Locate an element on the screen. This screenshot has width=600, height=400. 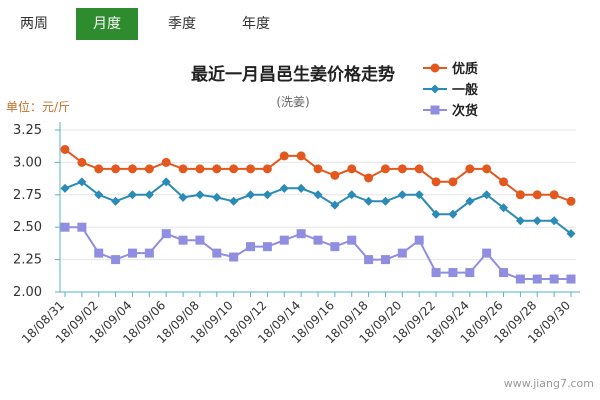
y-tick-label: 3.25 is located at coordinates (27, 130).